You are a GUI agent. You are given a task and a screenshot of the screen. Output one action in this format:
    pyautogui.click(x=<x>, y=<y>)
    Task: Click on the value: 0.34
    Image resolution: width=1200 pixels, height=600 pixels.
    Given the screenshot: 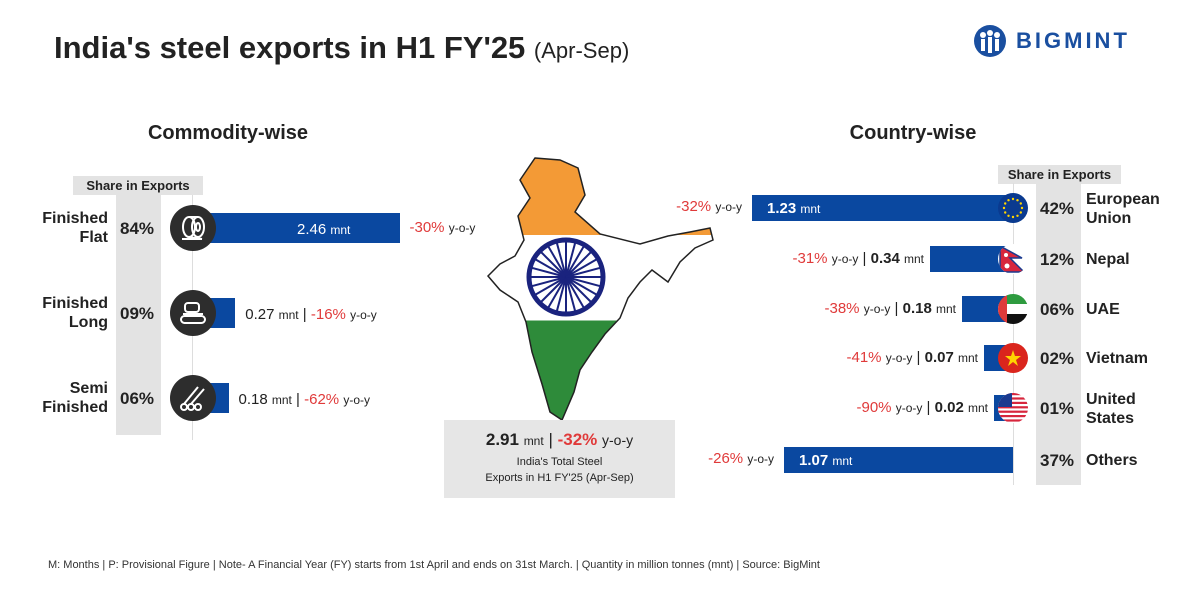 What is the action you would take?
    pyautogui.click(x=885, y=258)
    